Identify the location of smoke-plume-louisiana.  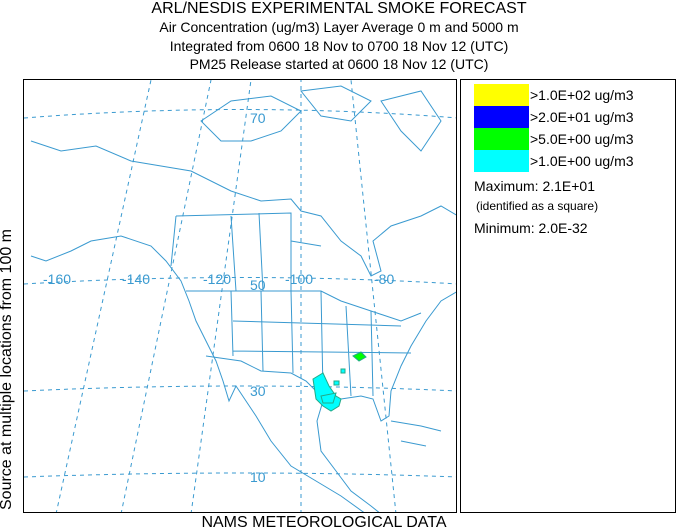
(336, 383).